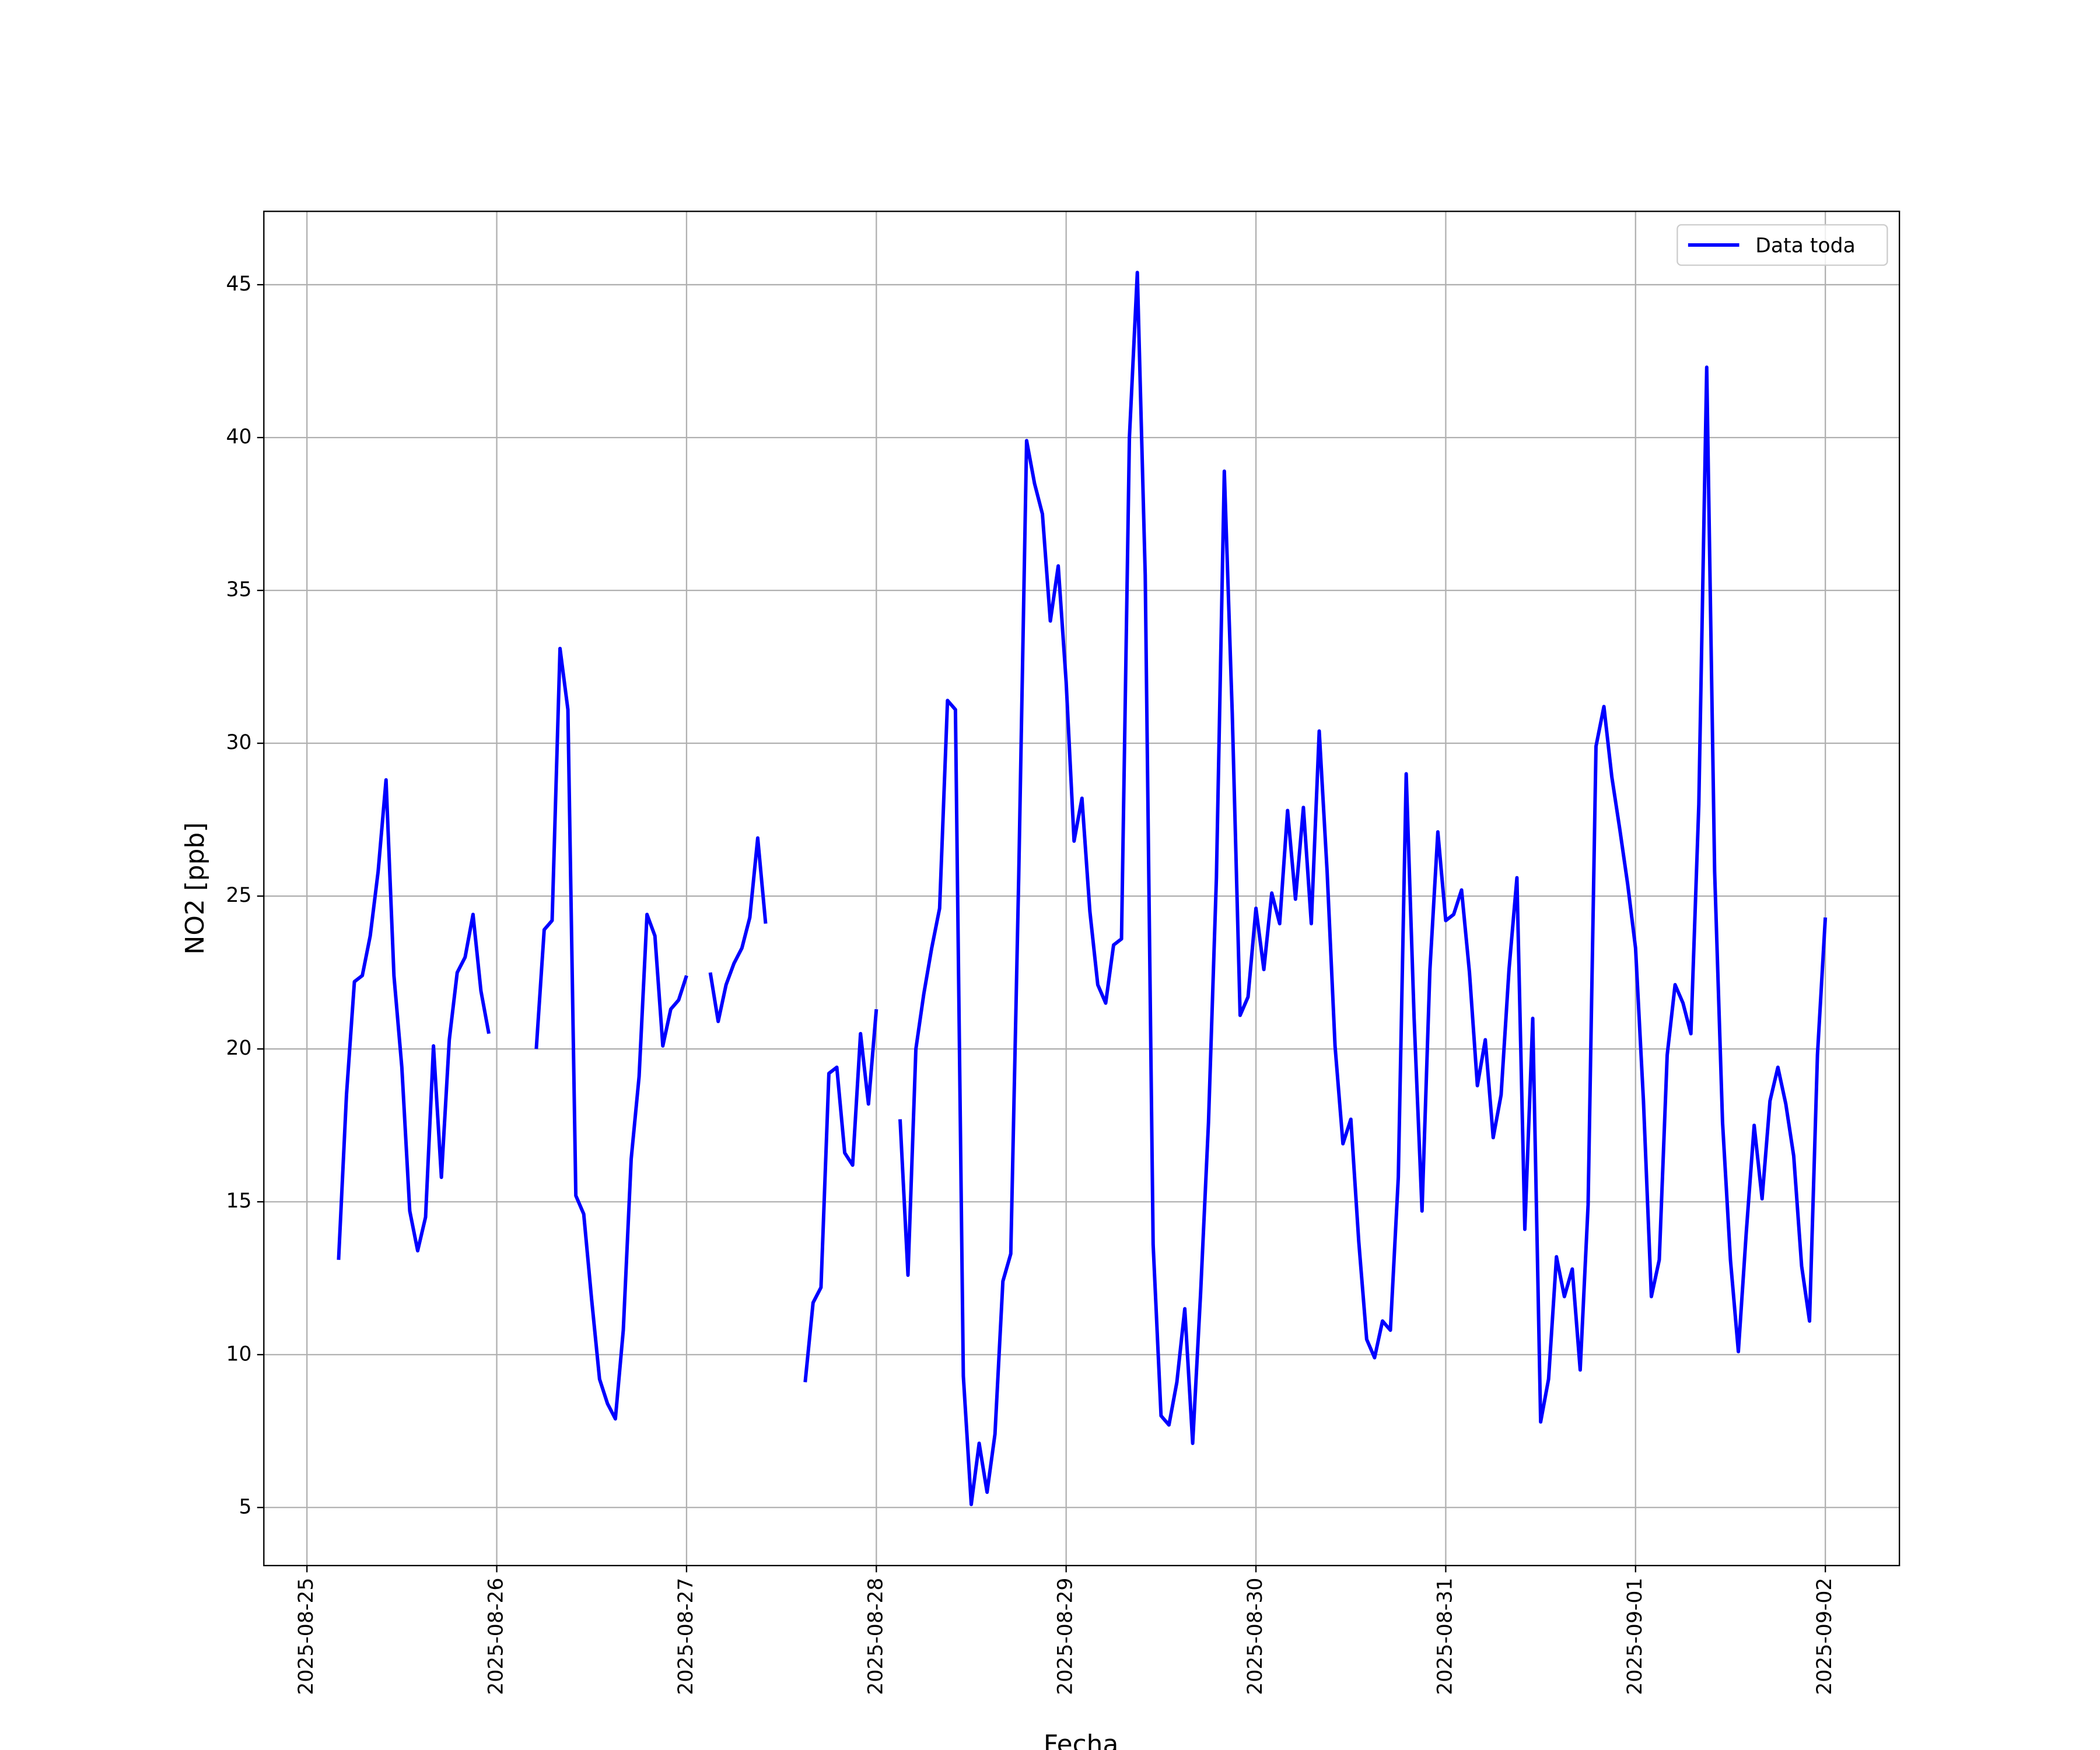  I want to click on x-tick-label: 2025-08-27, so click(686, 1636).